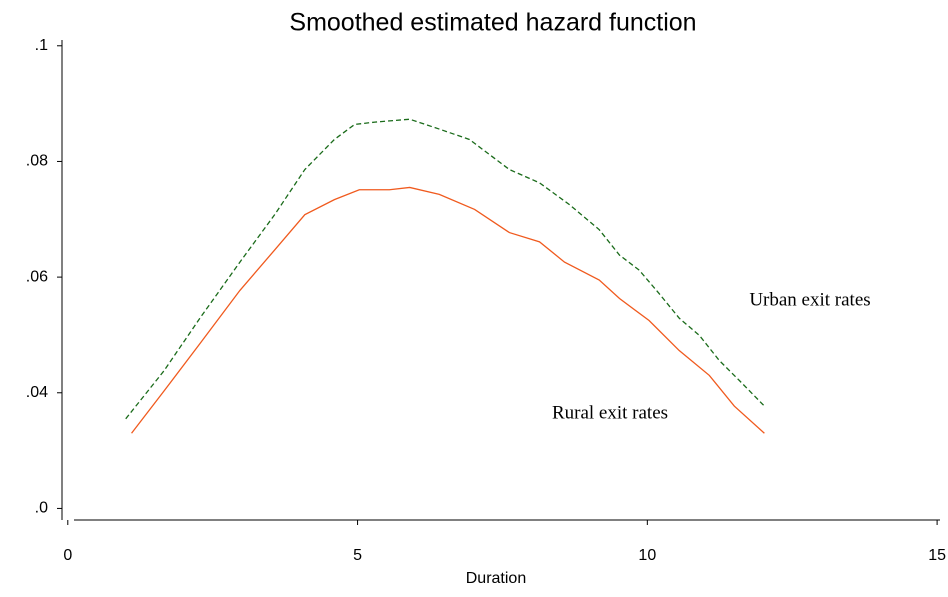 Image resolution: width=948 pixels, height=597 pixels. Describe the element at coordinates (809, 299) in the screenshot. I see `series-label: Urban exit rates` at that location.